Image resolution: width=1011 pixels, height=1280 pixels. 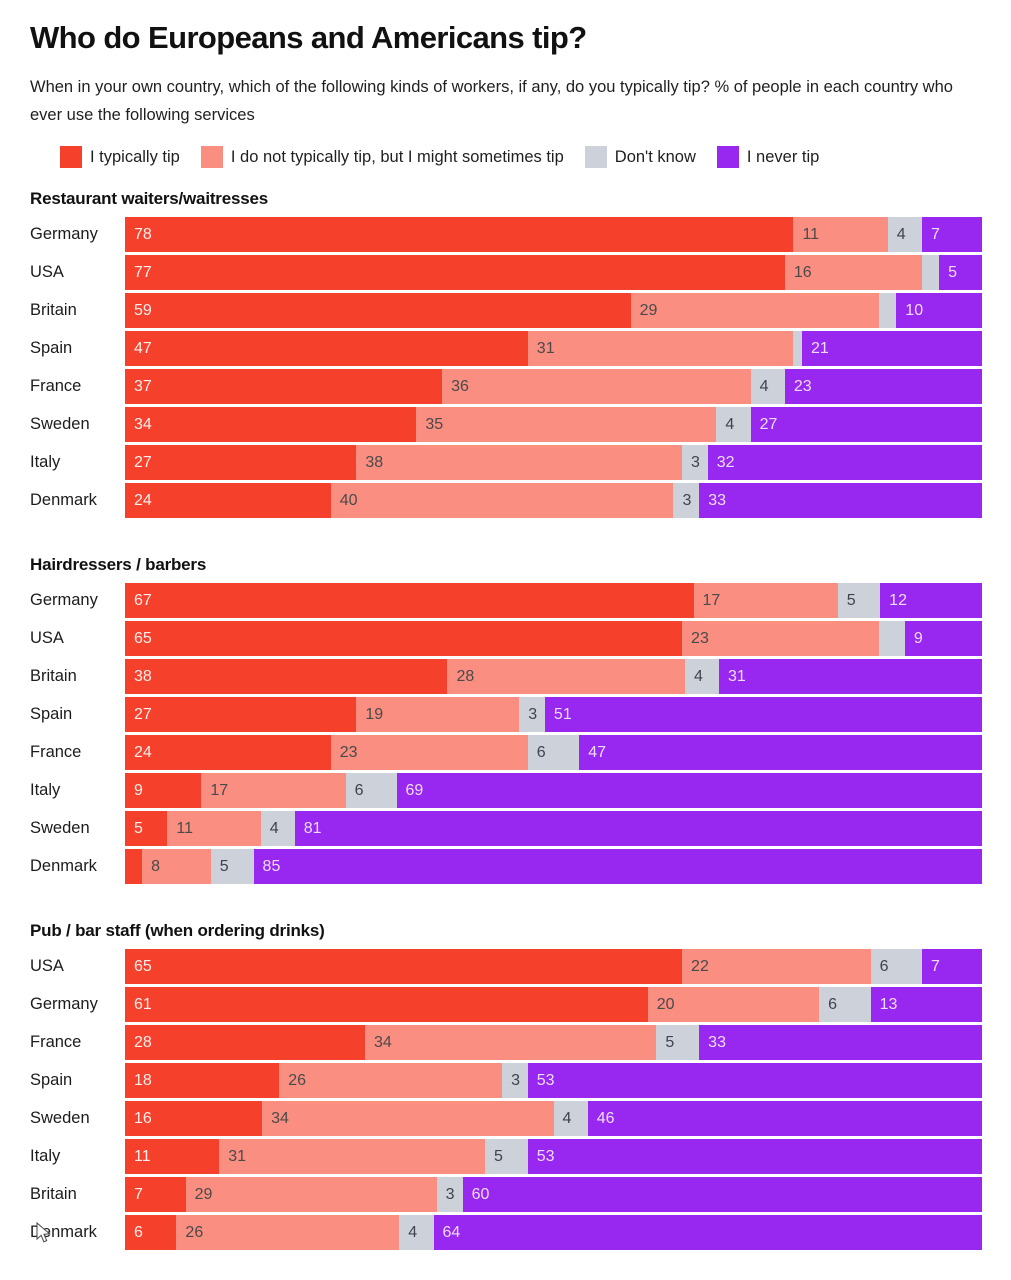 What do you see at coordinates (143, 310) in the screenshot?
I see `segment-value-label: 59` at bounding box center [143, 310].